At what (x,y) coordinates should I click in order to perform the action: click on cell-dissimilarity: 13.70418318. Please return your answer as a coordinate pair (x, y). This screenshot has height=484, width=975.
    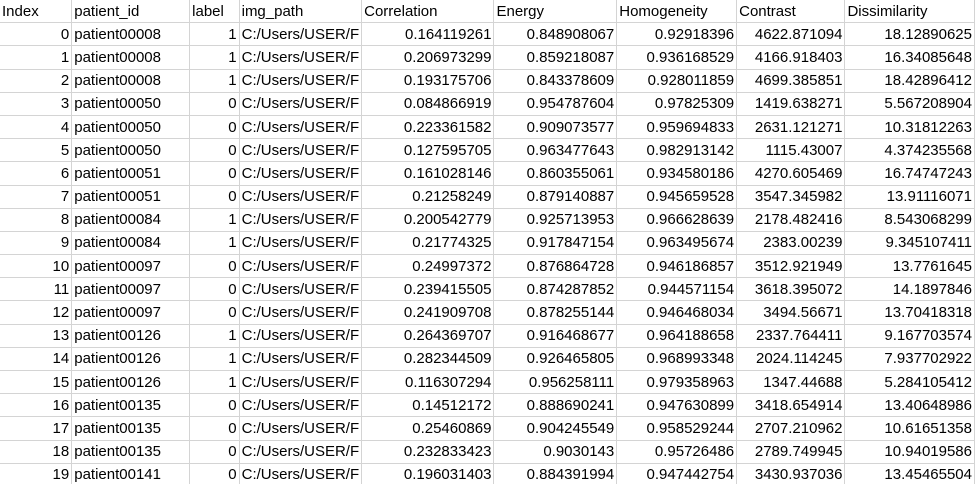
    Looking at the image, I should click on (909, 312).